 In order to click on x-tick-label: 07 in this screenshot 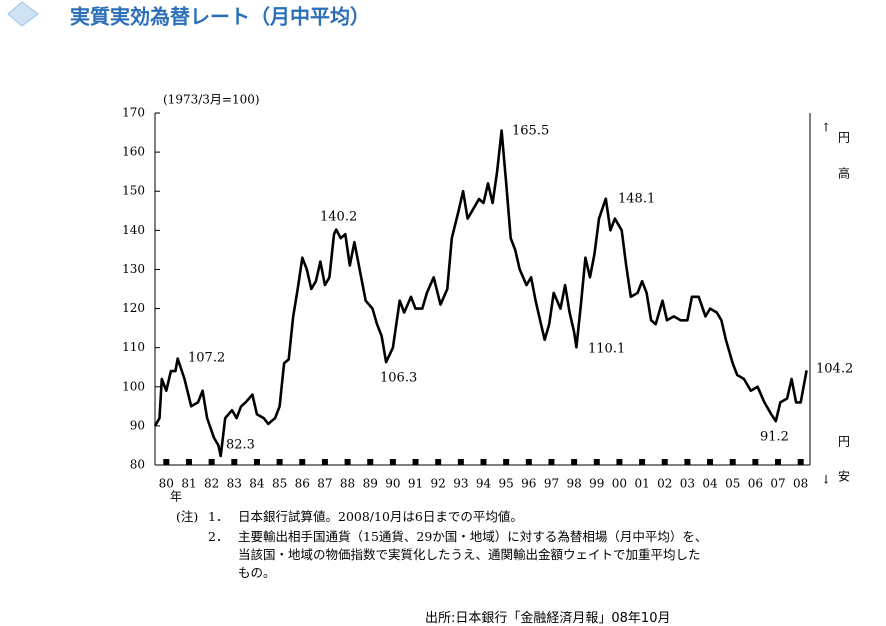, I will do `click(777, 484)`.